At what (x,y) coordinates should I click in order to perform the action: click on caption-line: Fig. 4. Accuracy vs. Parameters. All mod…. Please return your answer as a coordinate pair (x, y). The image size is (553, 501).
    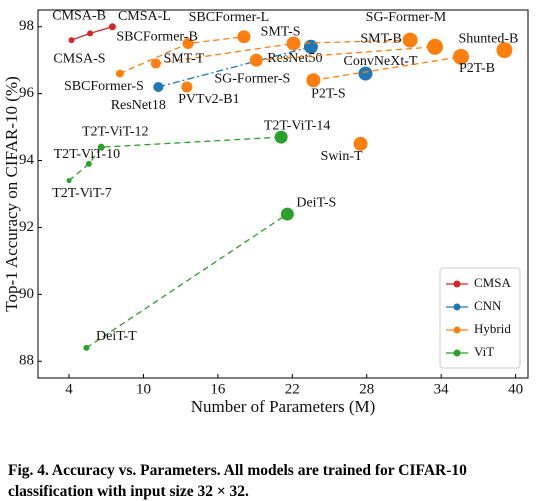
    Looking at the image, I should click on (237, 470).